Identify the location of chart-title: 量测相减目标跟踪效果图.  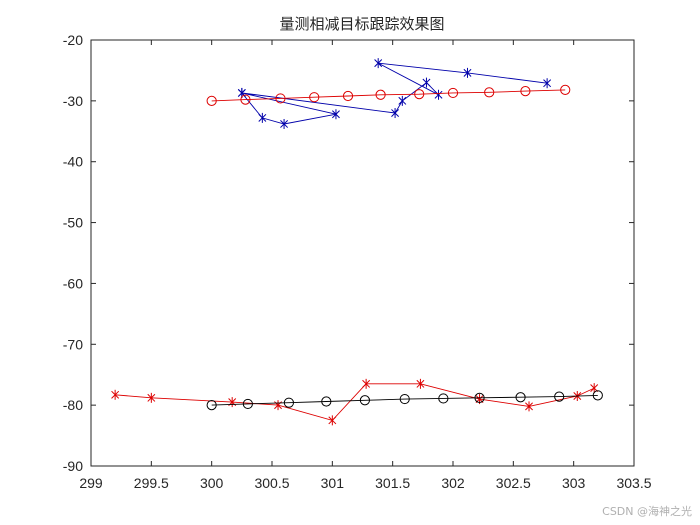
(361, 24).